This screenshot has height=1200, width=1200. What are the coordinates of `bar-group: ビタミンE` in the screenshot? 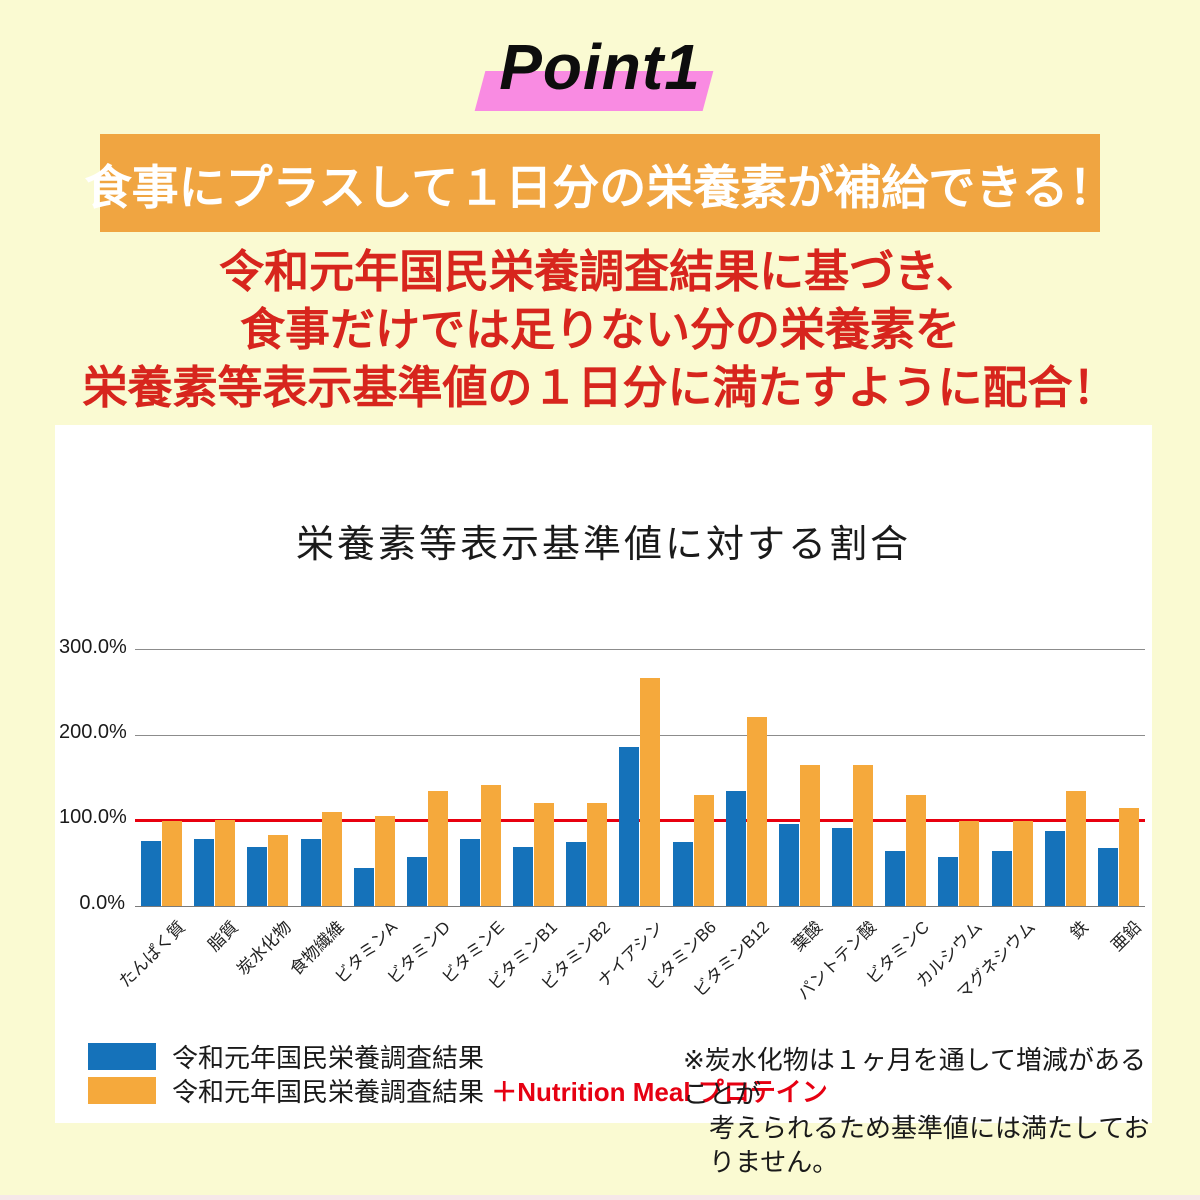 It's located at (472, 818).